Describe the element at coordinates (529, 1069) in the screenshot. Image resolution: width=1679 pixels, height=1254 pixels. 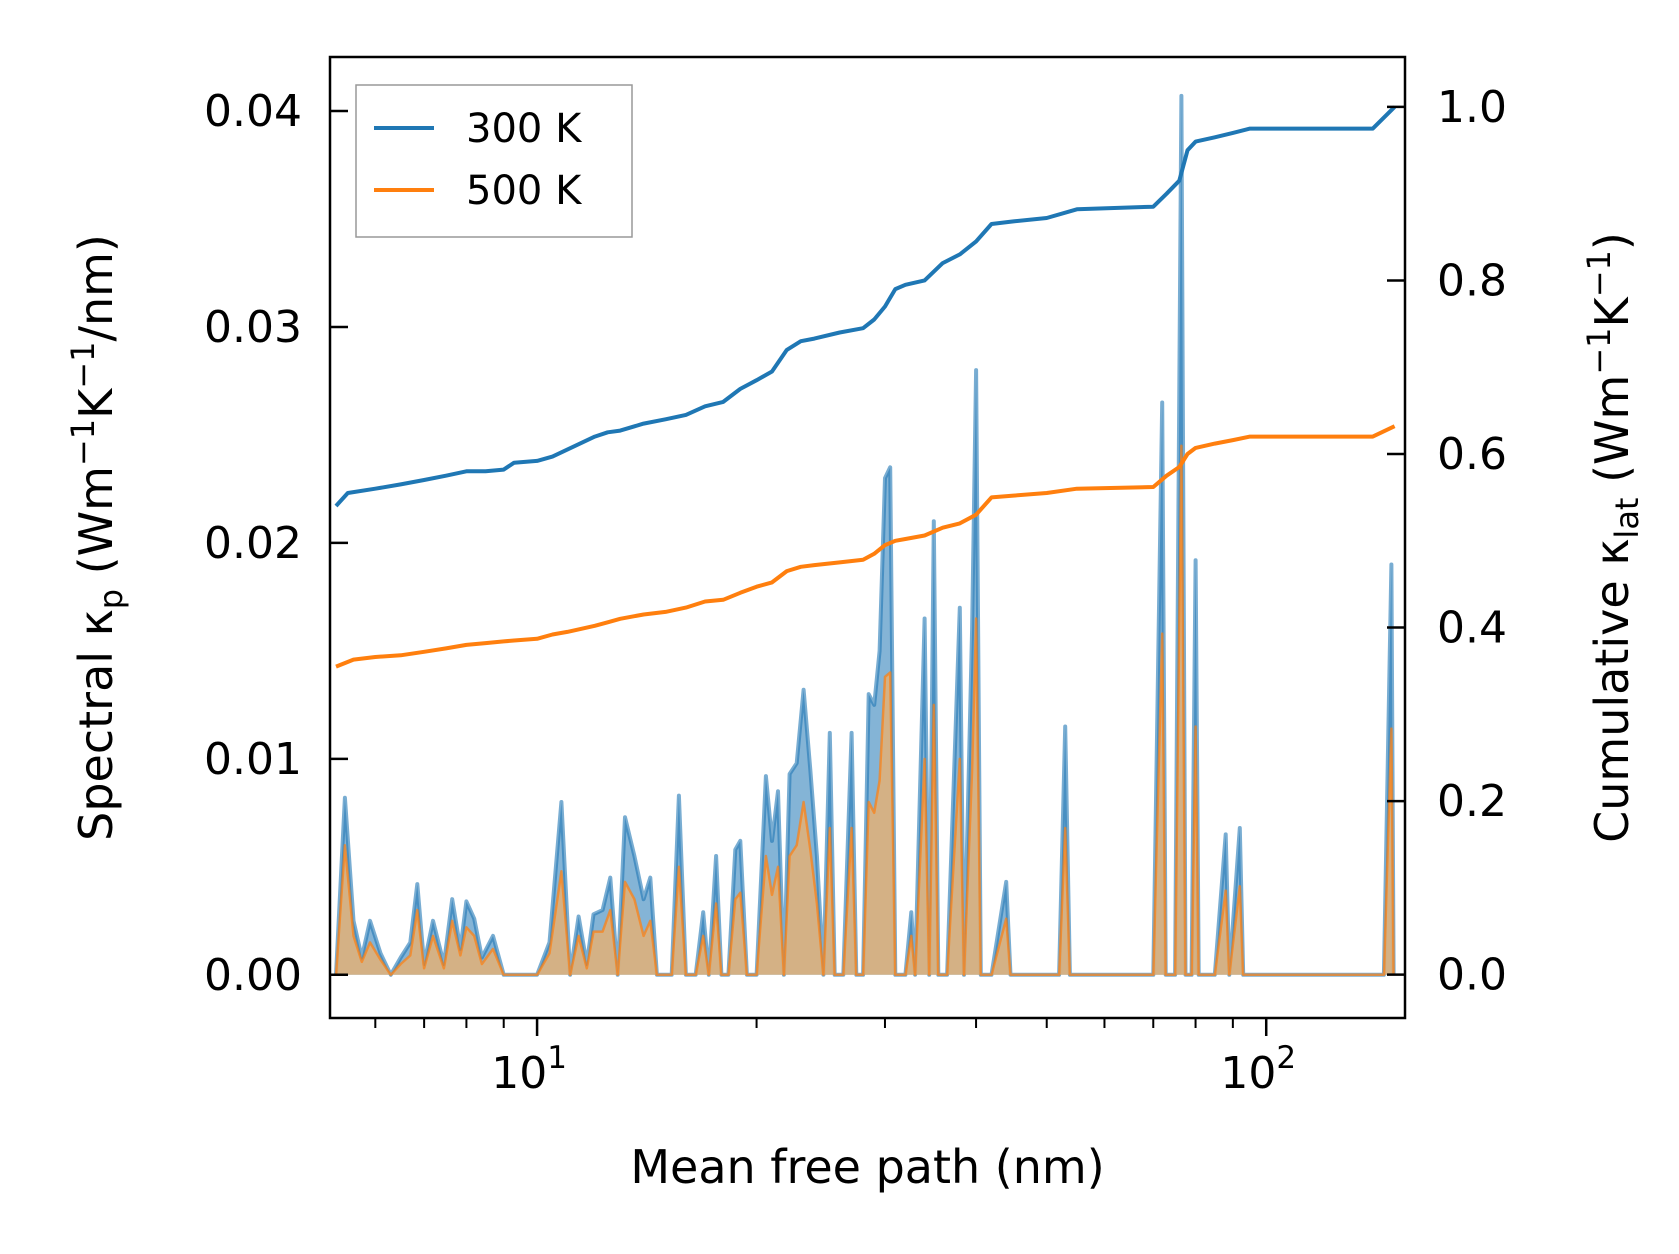
I see `x-tick-label: 10¹` at that location.